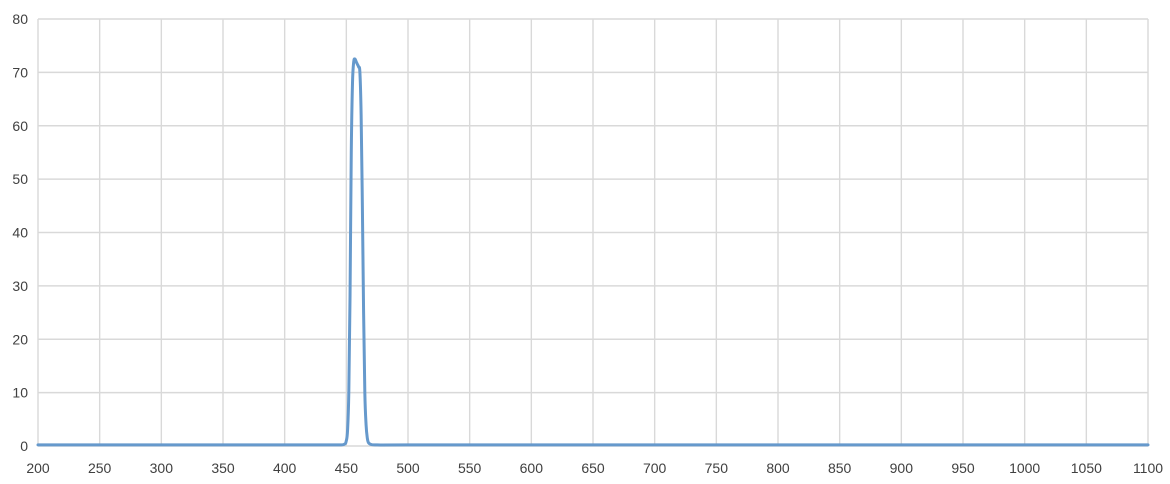 This screenshot has width=1170, height=484. What do you see at coordinates (100, 468) in the screenshot?
I see `x-tick-label: 250` at bounding box center [100, 468].